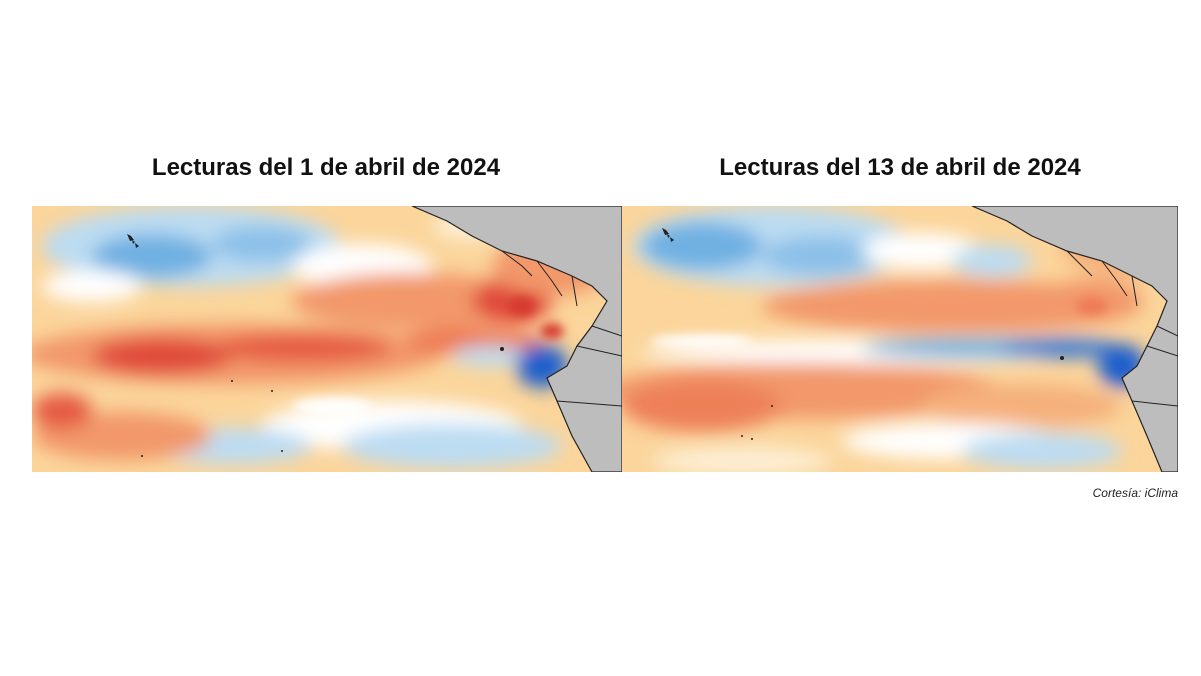 This screenshot has height=676, width=1201. Describe the element at coordinates (1135, 493) in the screenshot. I see `image-credit: Cortesía: iClima` at that location.